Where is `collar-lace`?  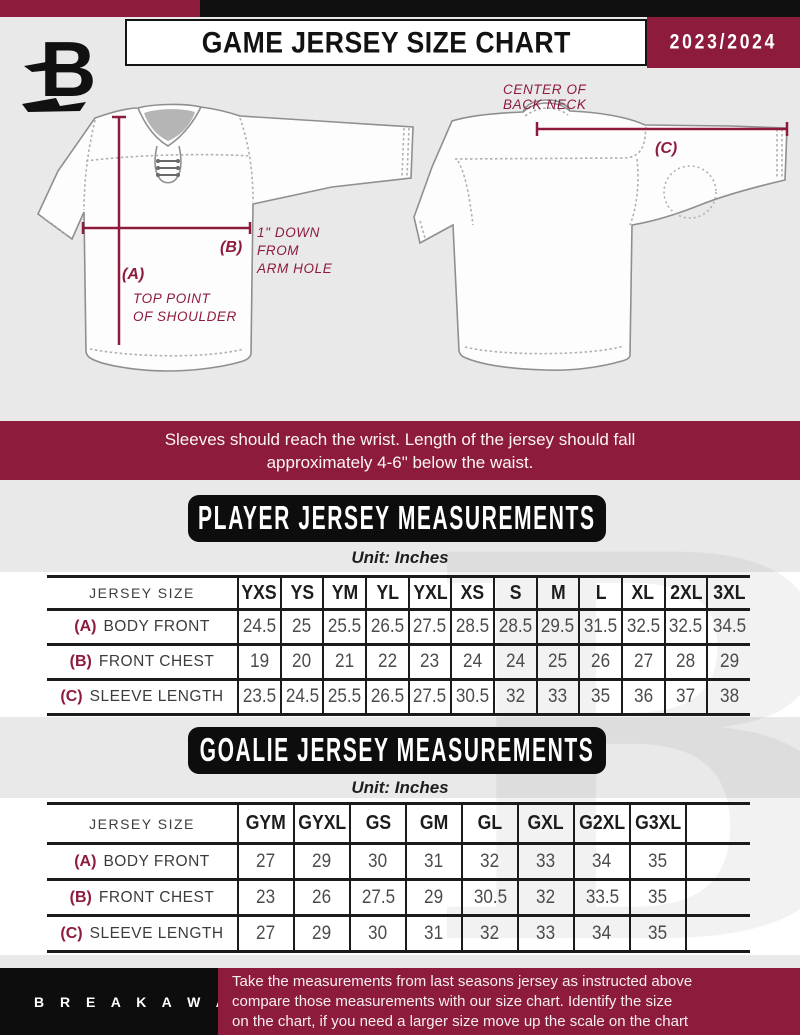
collar-lace is located at coordinates (168, 168).